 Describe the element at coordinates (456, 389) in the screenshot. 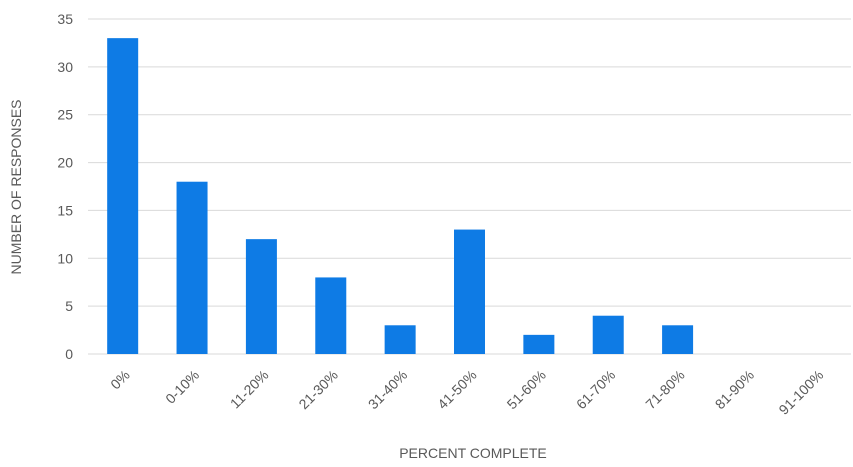

I see `x-tick-label: 41-50%` at that location.